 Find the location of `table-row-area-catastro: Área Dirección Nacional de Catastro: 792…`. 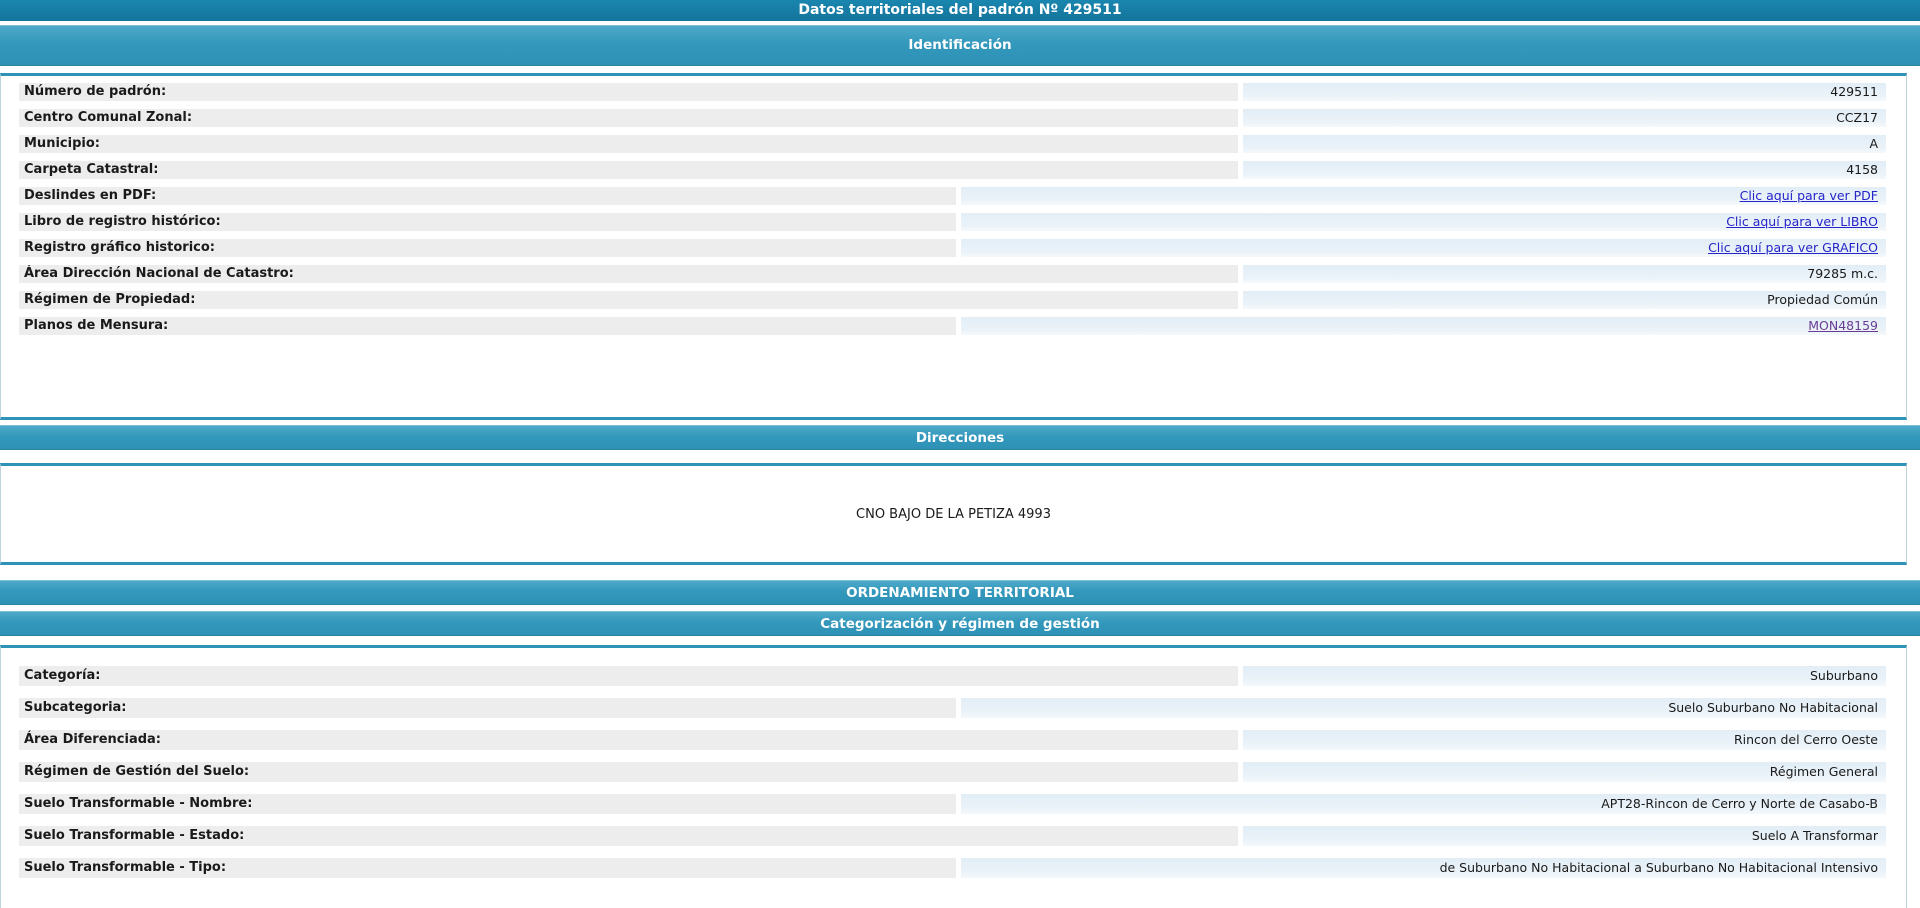

table-row-area-catastro: Área Dirección Nacional de Catastro: 792… is located at coordinates (953, 274).